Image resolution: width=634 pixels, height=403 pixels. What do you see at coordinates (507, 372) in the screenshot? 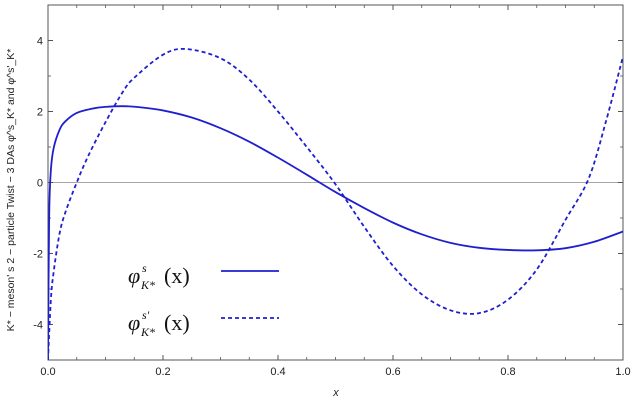
I see `x-tick-label: 0.8` at bounding box center [507, 372].